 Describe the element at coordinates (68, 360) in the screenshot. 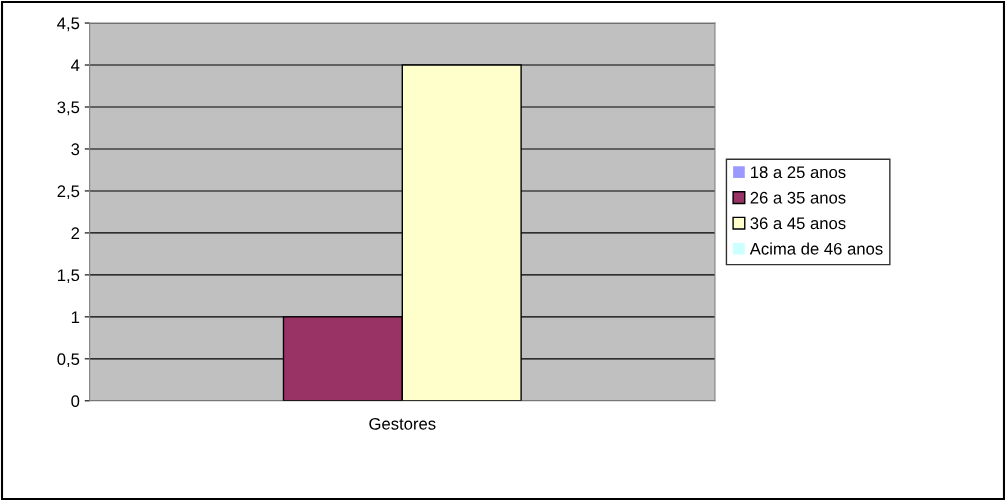

I see `y-tick-label: 0,5` at that location.